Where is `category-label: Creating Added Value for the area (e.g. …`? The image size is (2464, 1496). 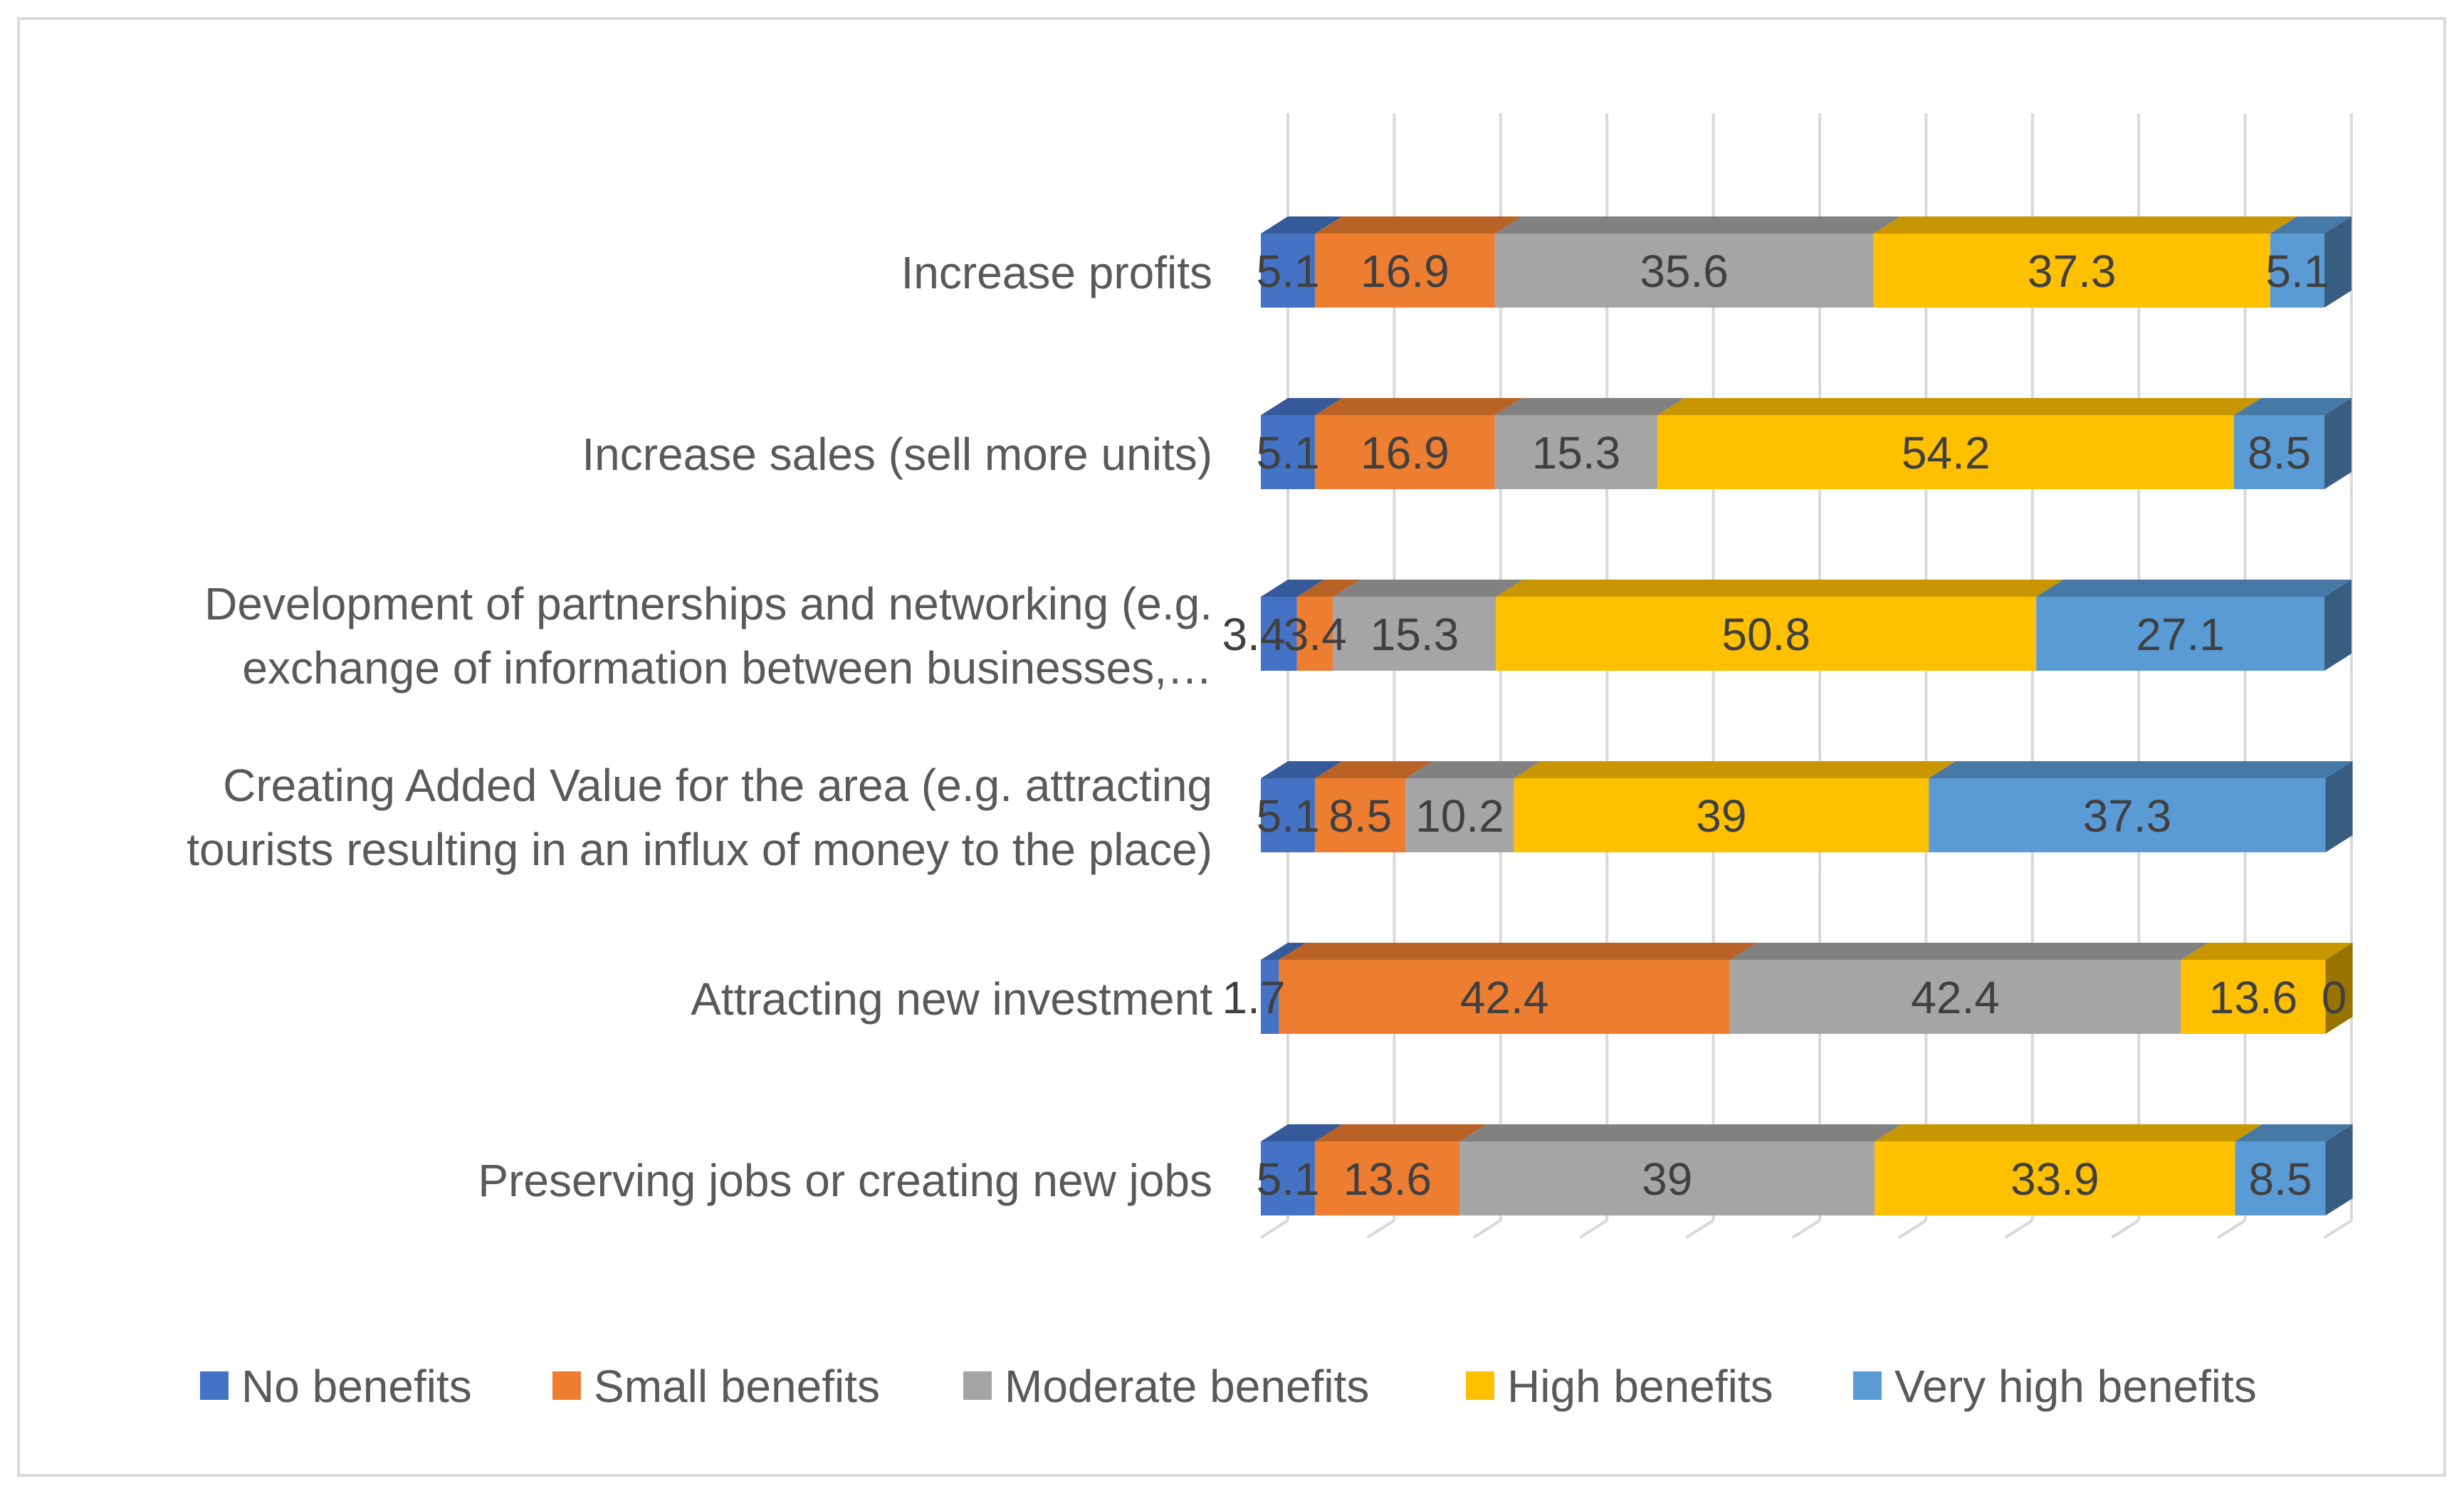 category-label: Creating Added Value for the area (e.g. … is located at coordinates (699, 817).